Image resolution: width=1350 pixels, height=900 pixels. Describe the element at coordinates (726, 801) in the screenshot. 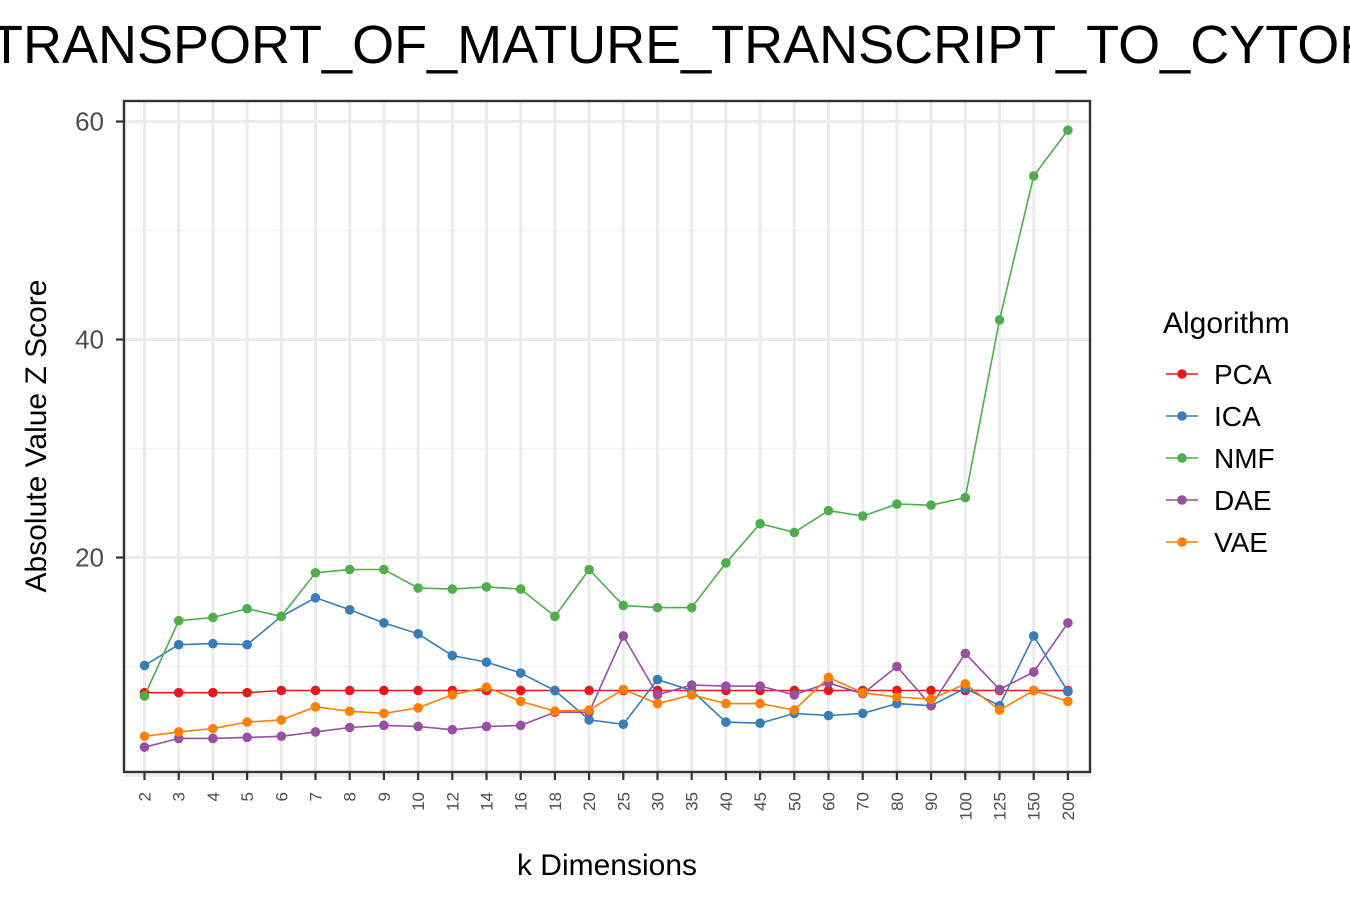

I see `x-tick-label: 40` at that location.